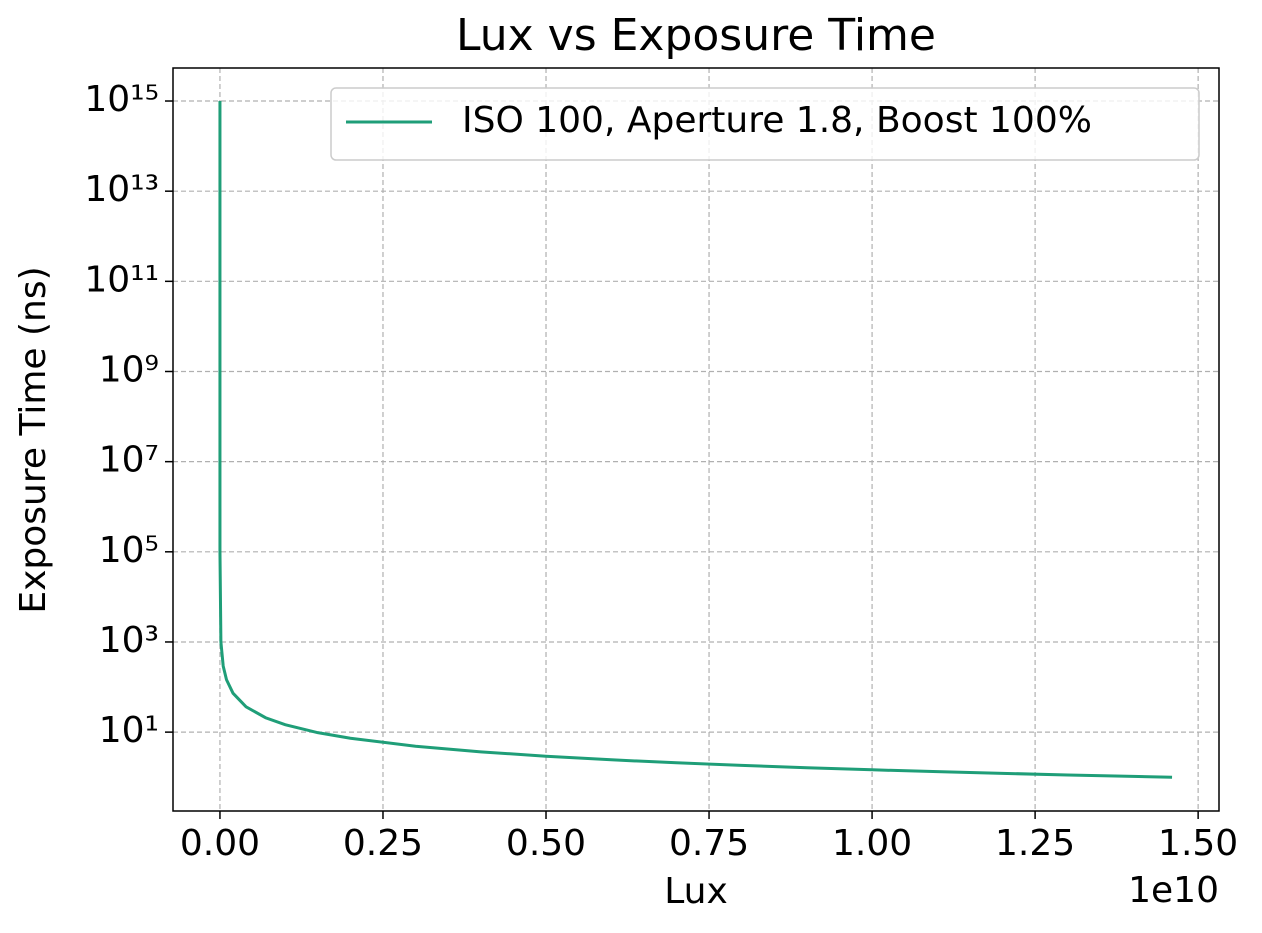 The height and width of the screenshot is (933, 1262). What do you see at coordinates (129, 369) in the screenshot?
I see `y-tick-label: 10⁹` at bounding box center [129, 369].